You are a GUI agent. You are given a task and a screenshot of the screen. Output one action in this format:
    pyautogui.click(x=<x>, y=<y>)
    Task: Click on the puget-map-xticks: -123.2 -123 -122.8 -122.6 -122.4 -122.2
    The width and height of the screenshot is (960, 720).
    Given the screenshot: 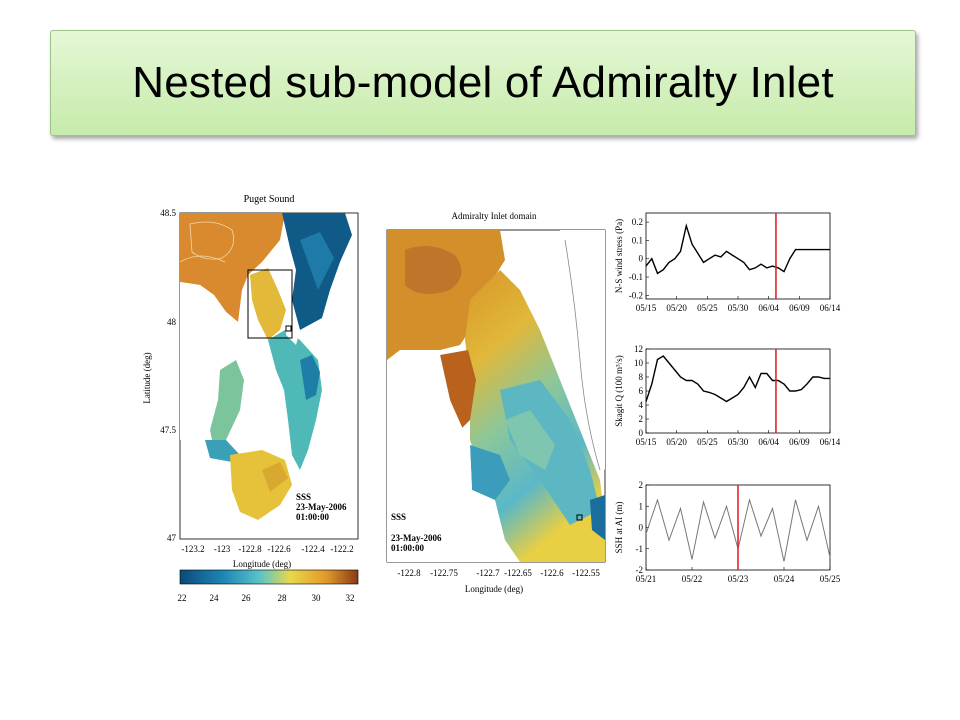 What is the action you would take?
    pyautogui.click(x=267, y=549)
    